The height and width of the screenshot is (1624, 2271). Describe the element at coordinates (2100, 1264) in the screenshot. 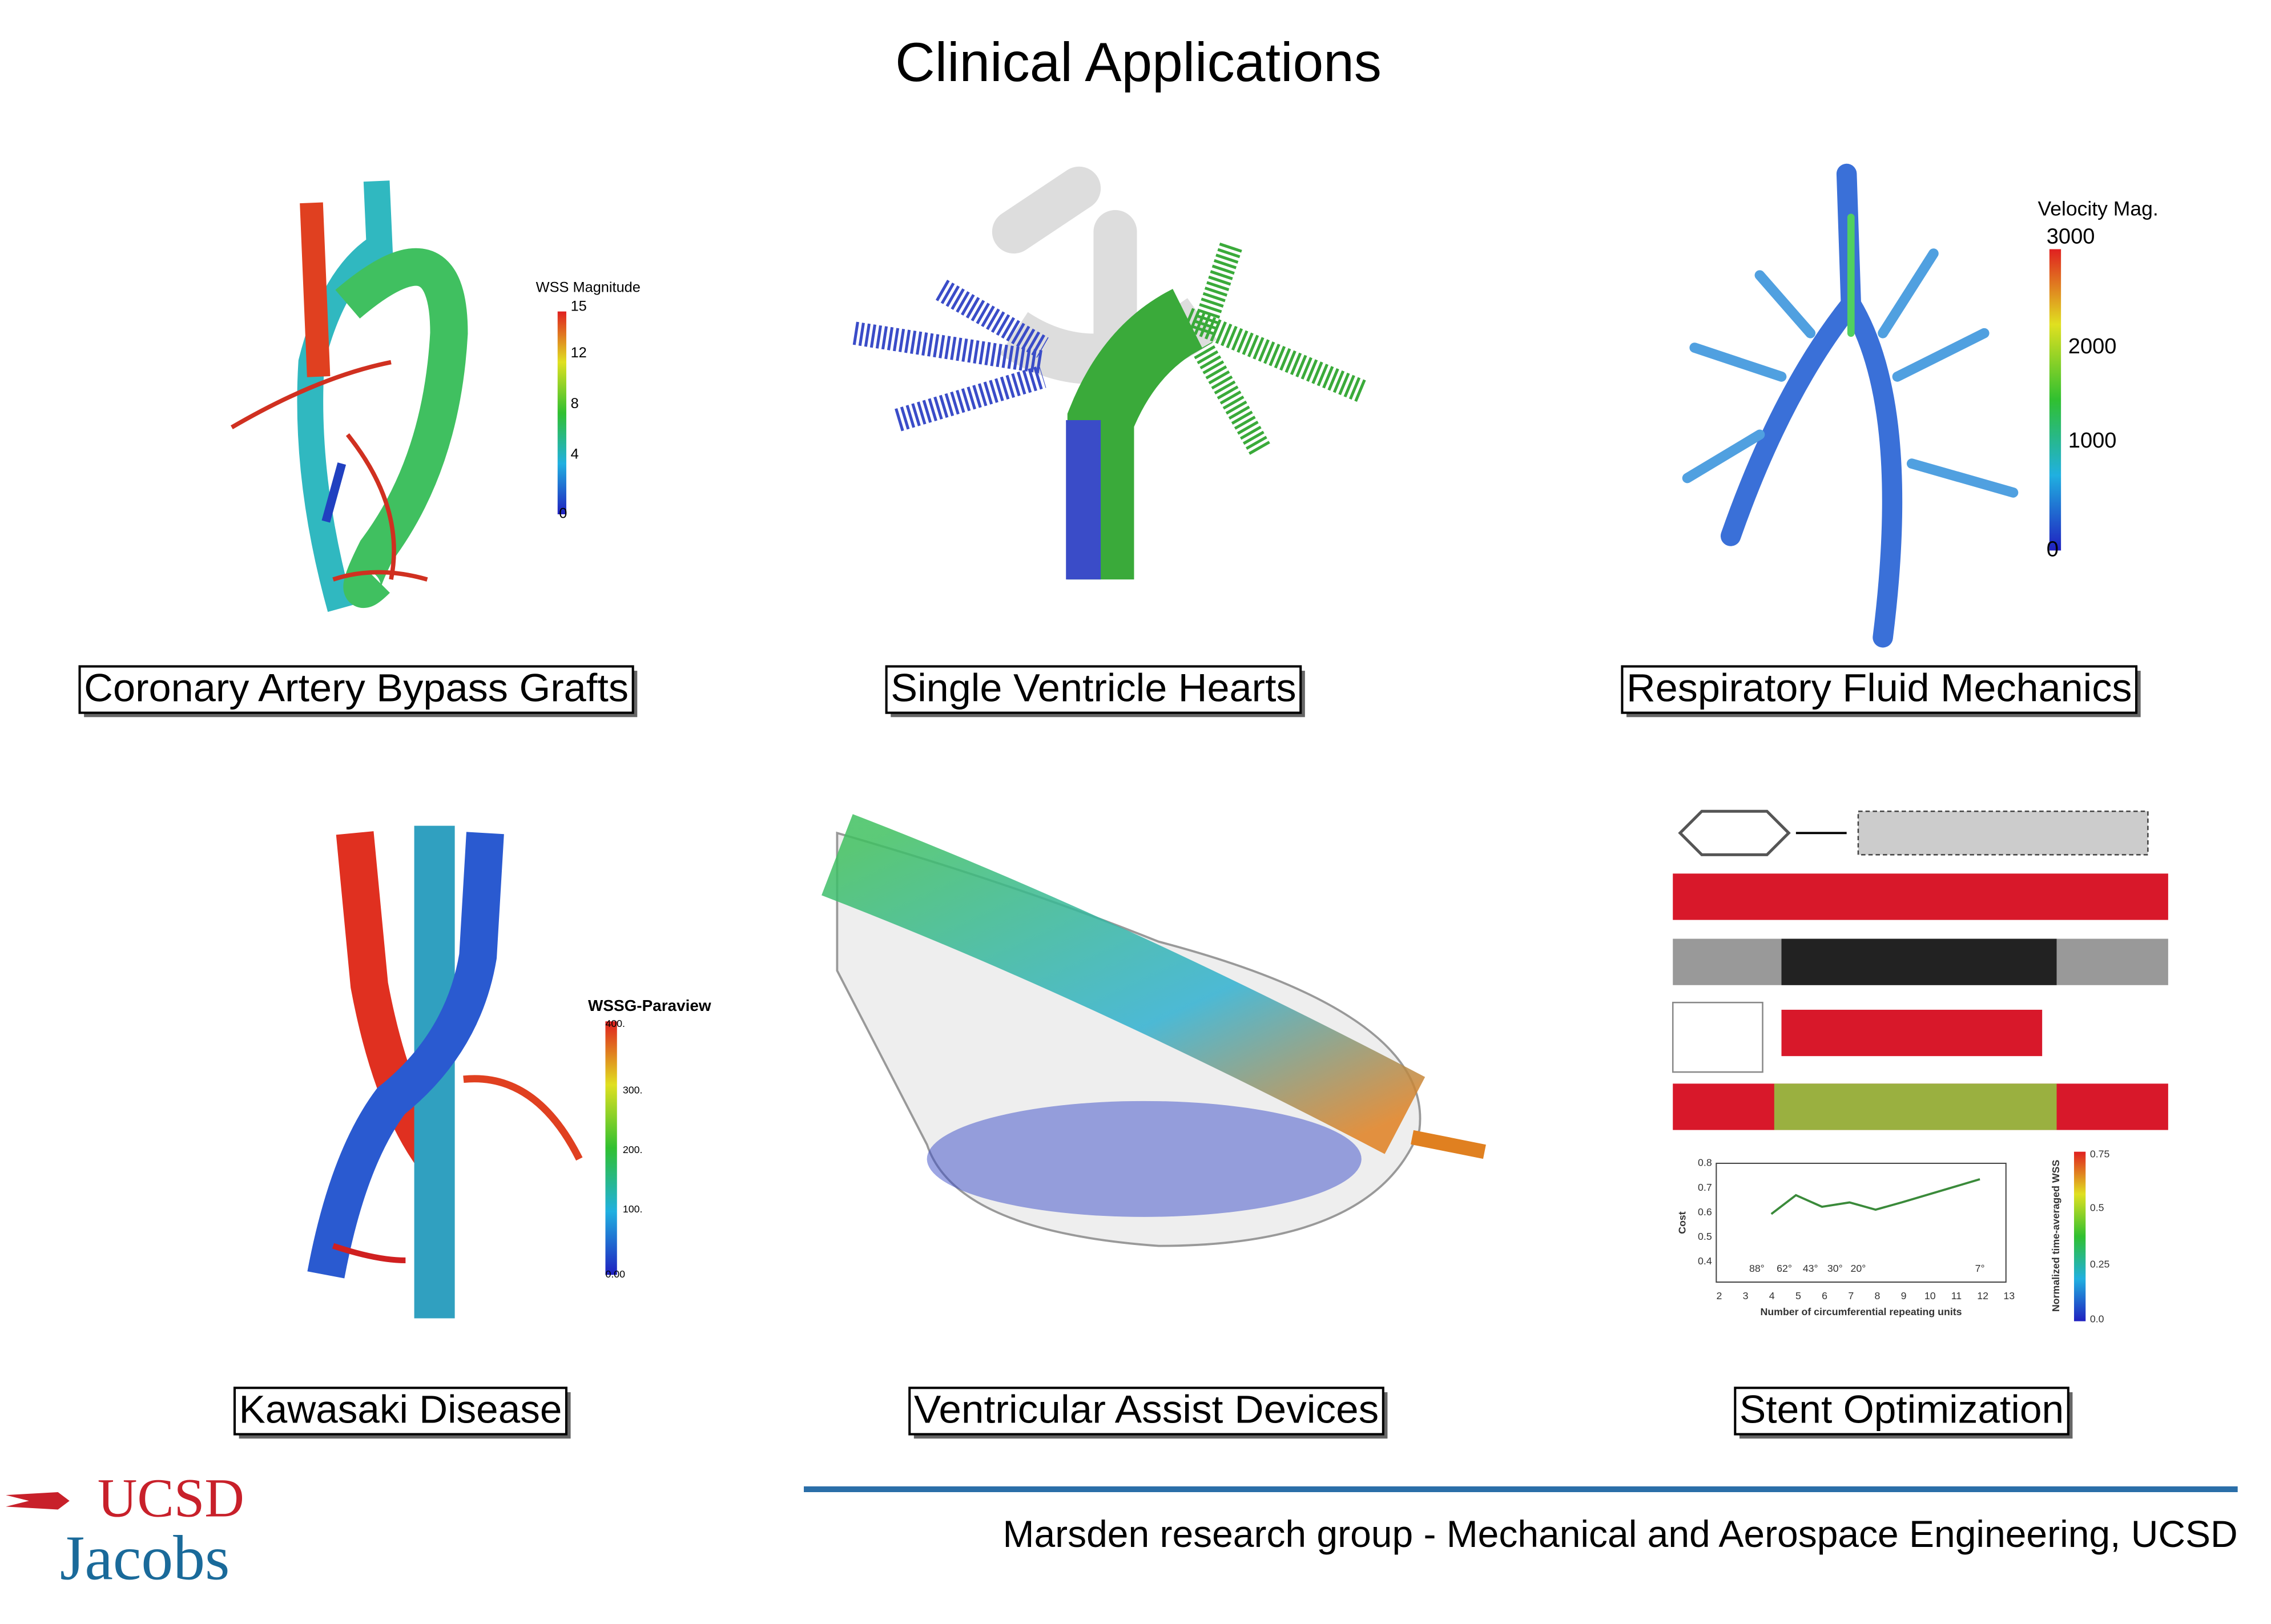

I see `plot-colorbar-tick: 0.25` at that location.